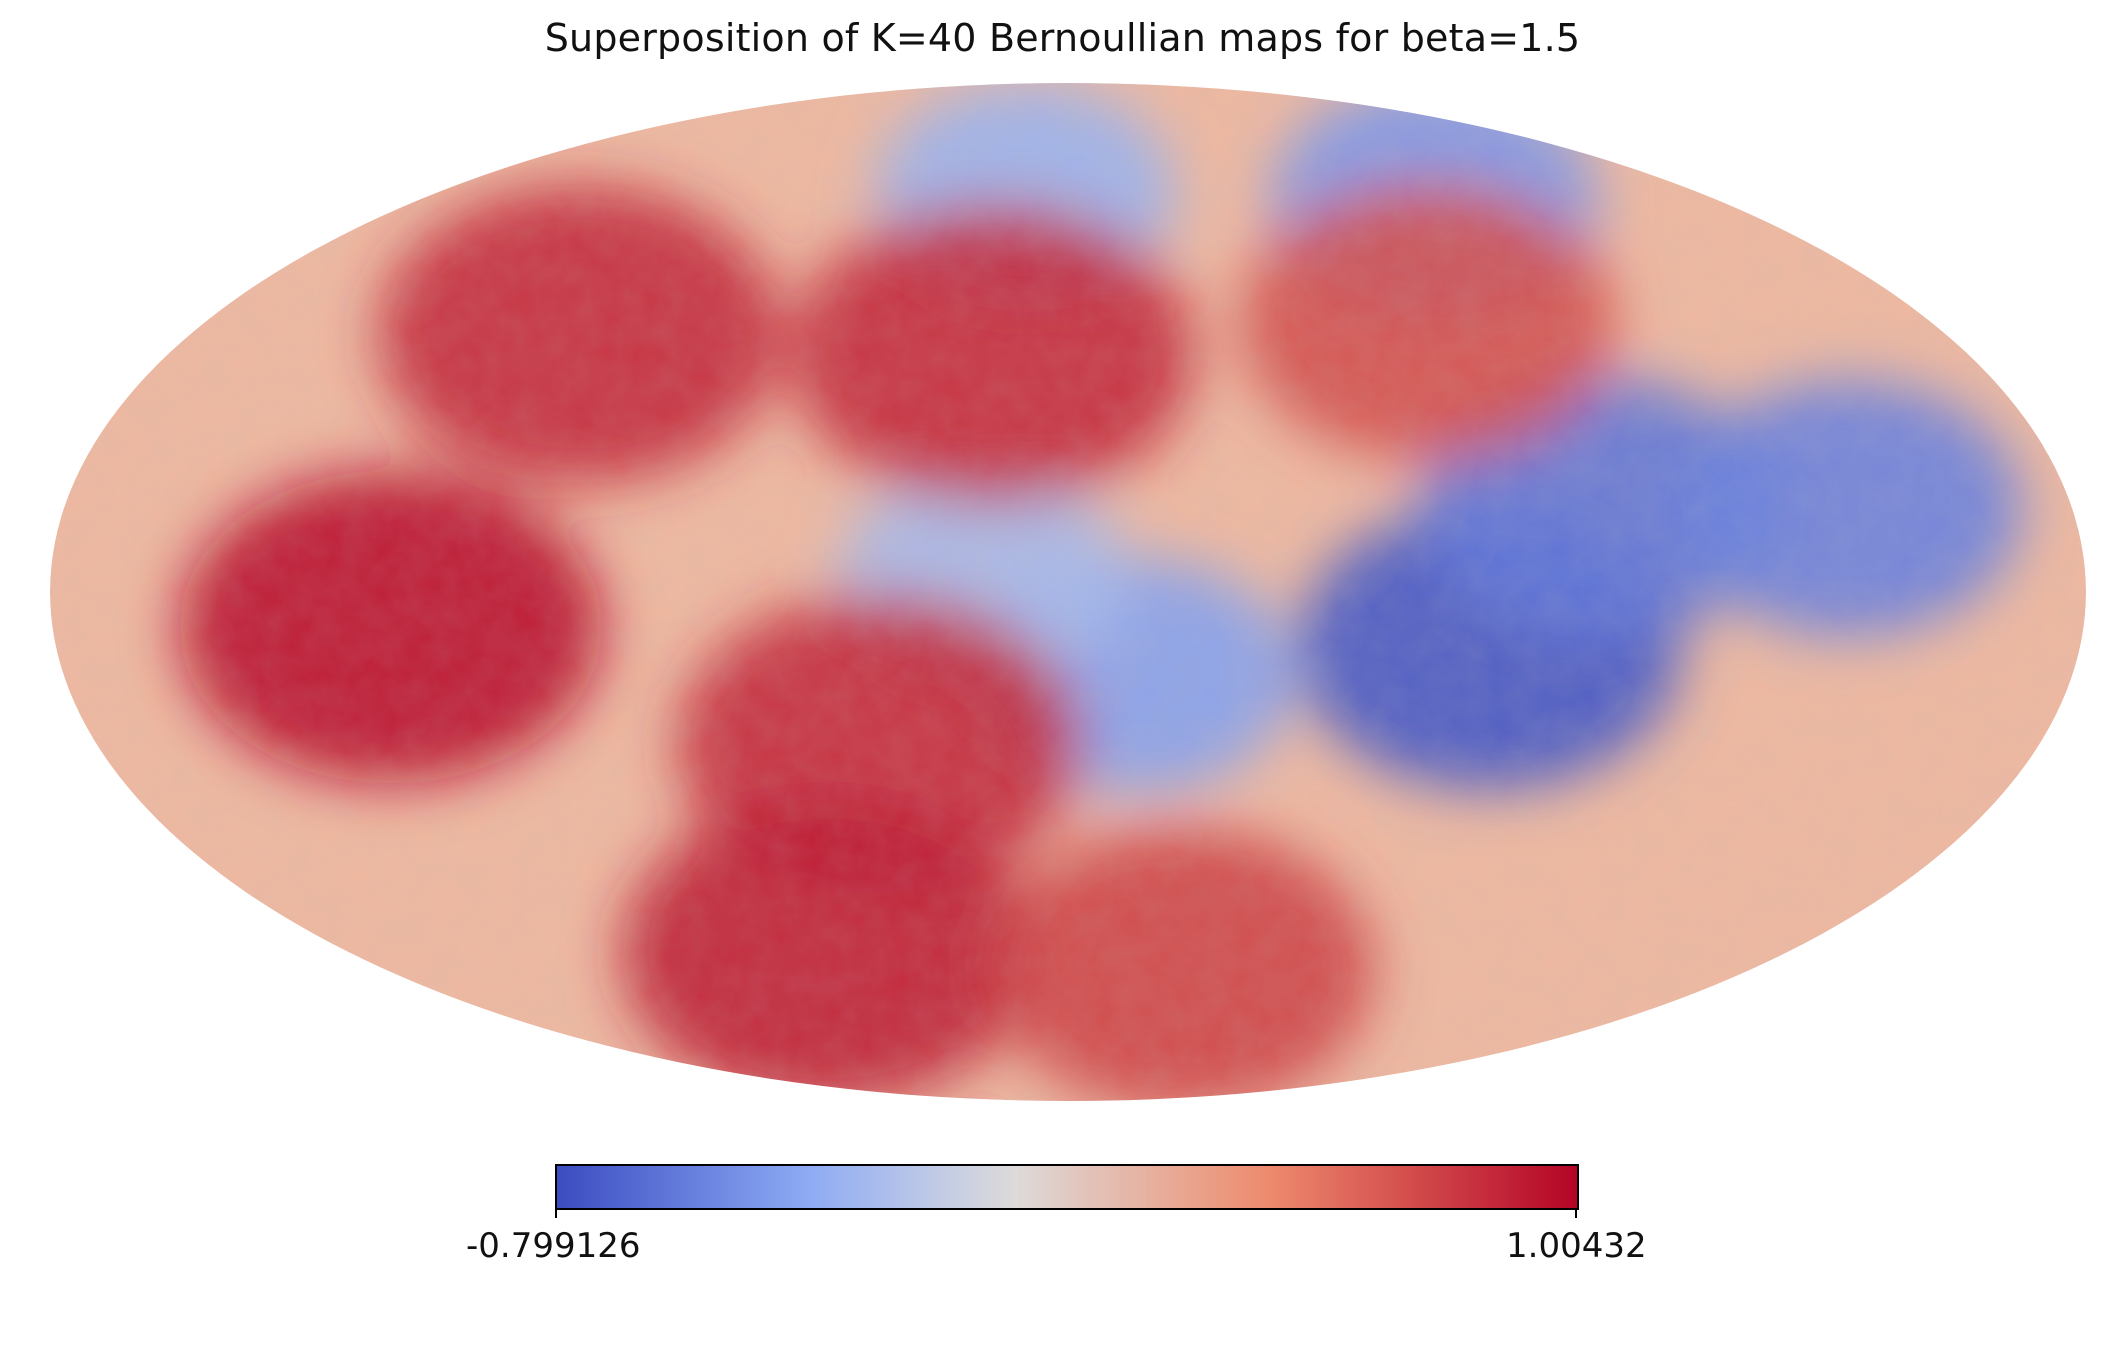 The image size is (2125, 1350). Describe the element at coordinates (1576, 1213) in the screenshot. I see `colorbar-max-tick` at that location.